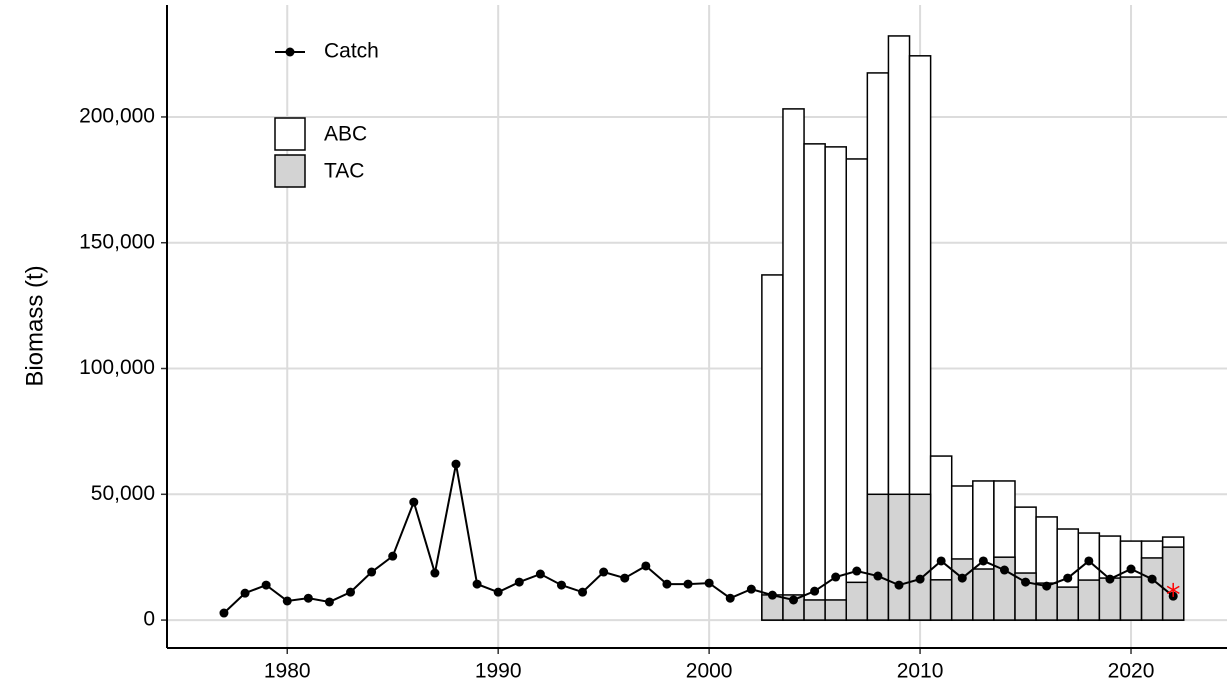  What do you see at coordinates (290, 52) in the screenshot?
I see `legend-point` at bounding box center [290, 52].